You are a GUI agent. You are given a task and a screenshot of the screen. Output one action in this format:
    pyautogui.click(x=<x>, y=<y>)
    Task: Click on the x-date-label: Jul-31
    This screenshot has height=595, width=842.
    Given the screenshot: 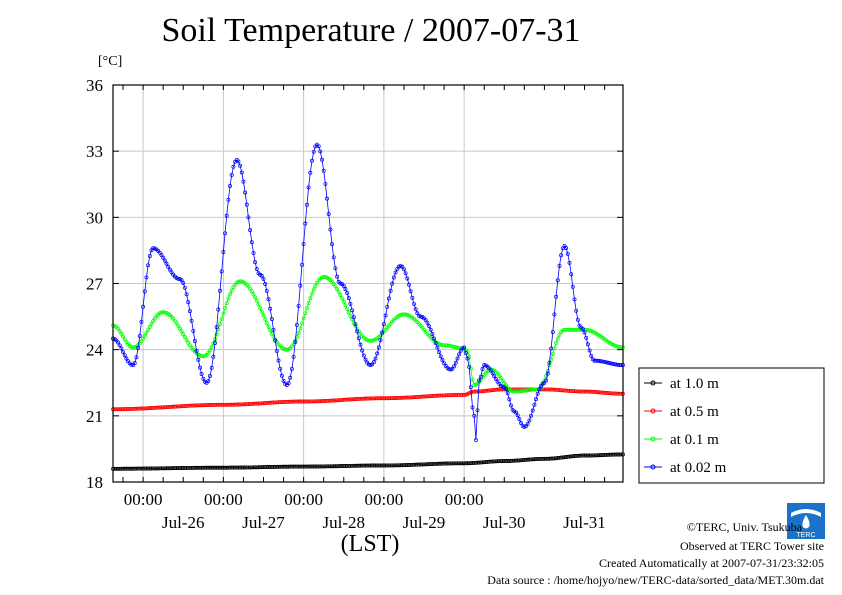 What is the action you would take?
    pyautogui.click(x=584, y=522)
    